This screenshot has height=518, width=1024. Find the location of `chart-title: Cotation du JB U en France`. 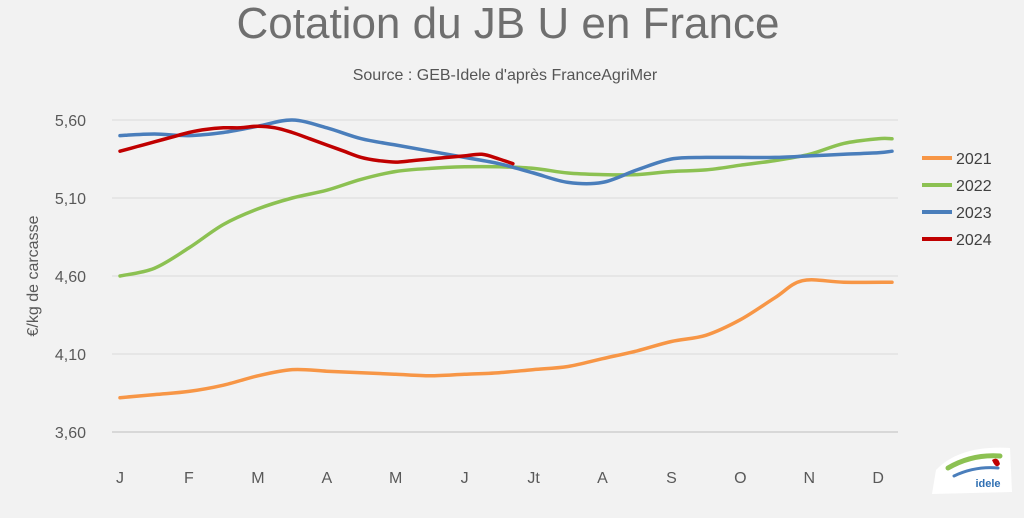

chart-title: Cotation du JB U en France is located at coordinates (508, 24).